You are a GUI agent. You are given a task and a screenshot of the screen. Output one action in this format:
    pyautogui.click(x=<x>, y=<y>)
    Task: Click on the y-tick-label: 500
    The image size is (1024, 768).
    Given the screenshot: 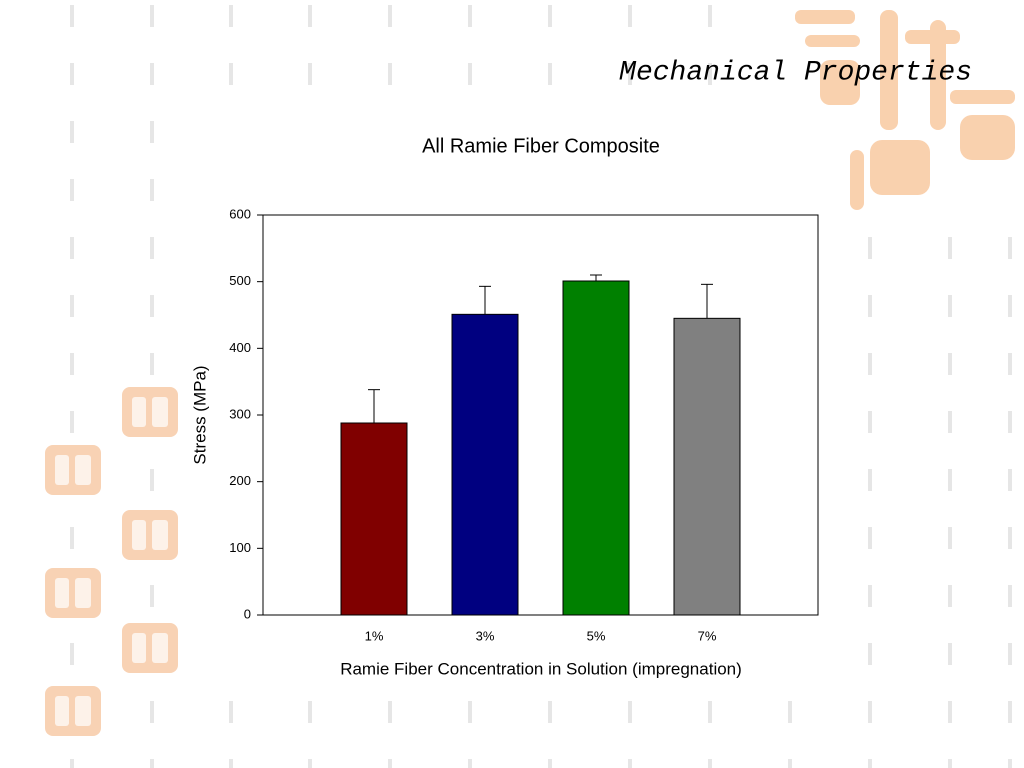 What is the action you would take?
    pyautogui.click(x=240, y=280)
    